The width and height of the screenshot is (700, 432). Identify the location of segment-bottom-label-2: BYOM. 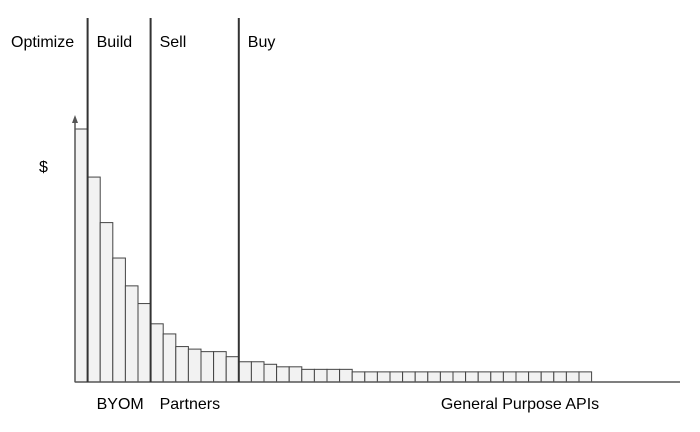
(120, 404).